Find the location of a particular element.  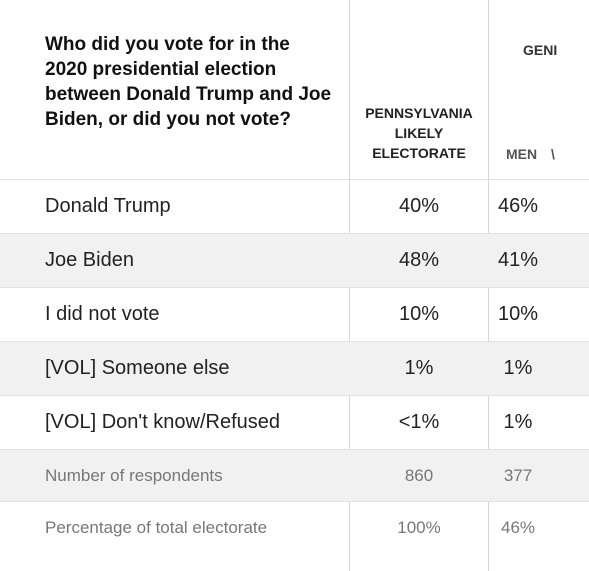

column-header-men: MEN is located at coordinates (522, 154).